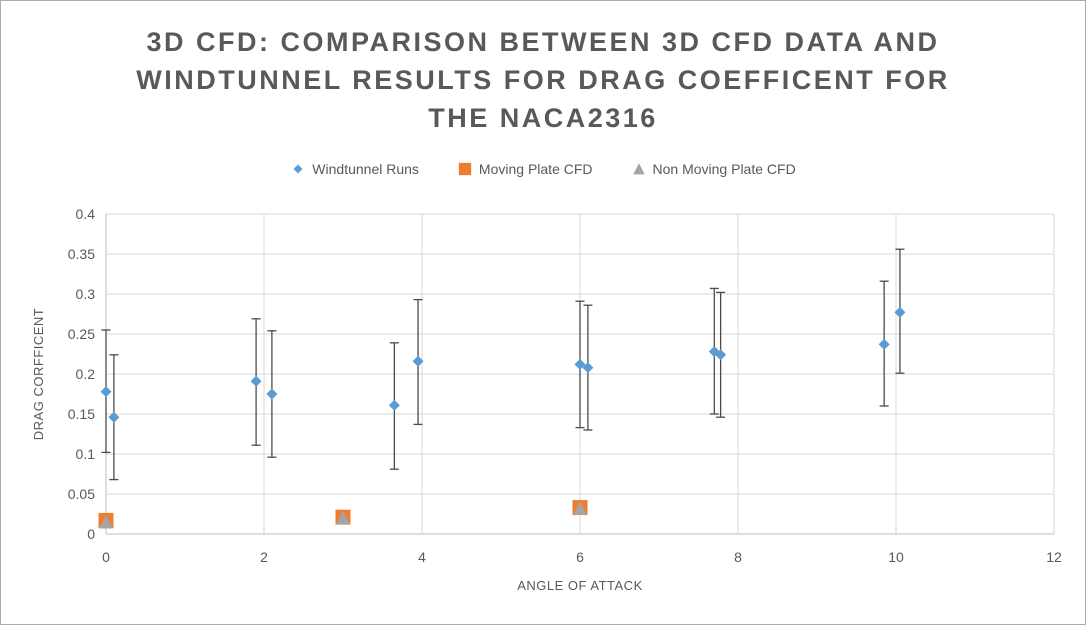 The width and height of the screenshot is (1086, 625). What do you see at coordinates (535, 169) in the screenshot?
I see `legend-label: Moving Plate CFD` at bounding box center [535, 169].